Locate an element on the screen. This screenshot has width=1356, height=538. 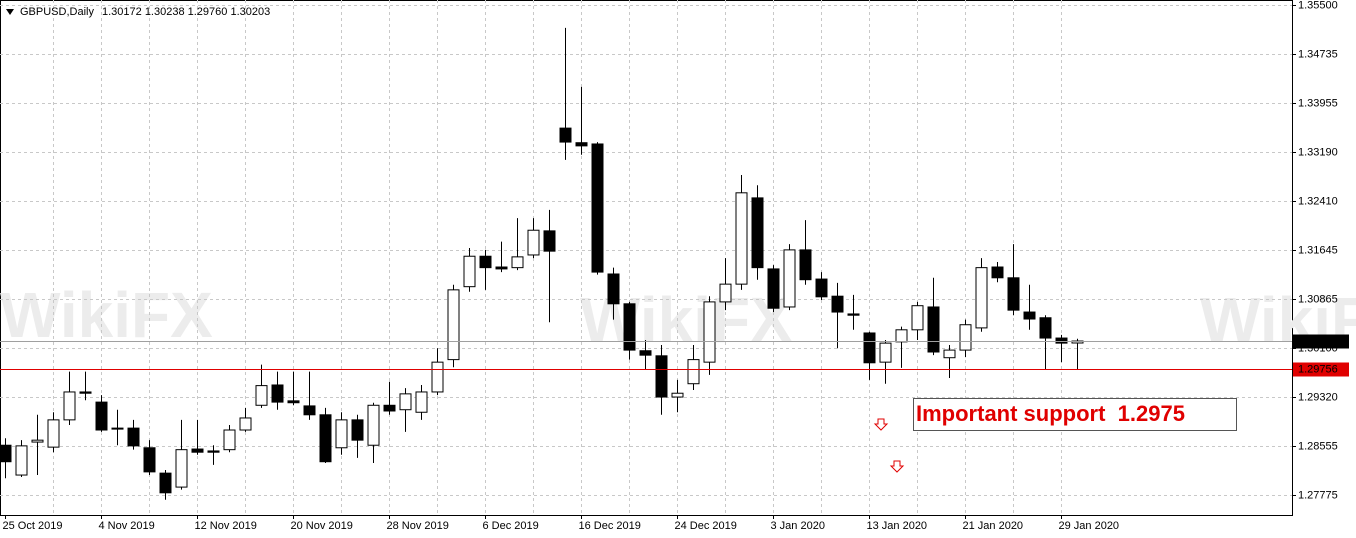
y-tick-label: 1.33955 is located at coordinates (1318, 103).